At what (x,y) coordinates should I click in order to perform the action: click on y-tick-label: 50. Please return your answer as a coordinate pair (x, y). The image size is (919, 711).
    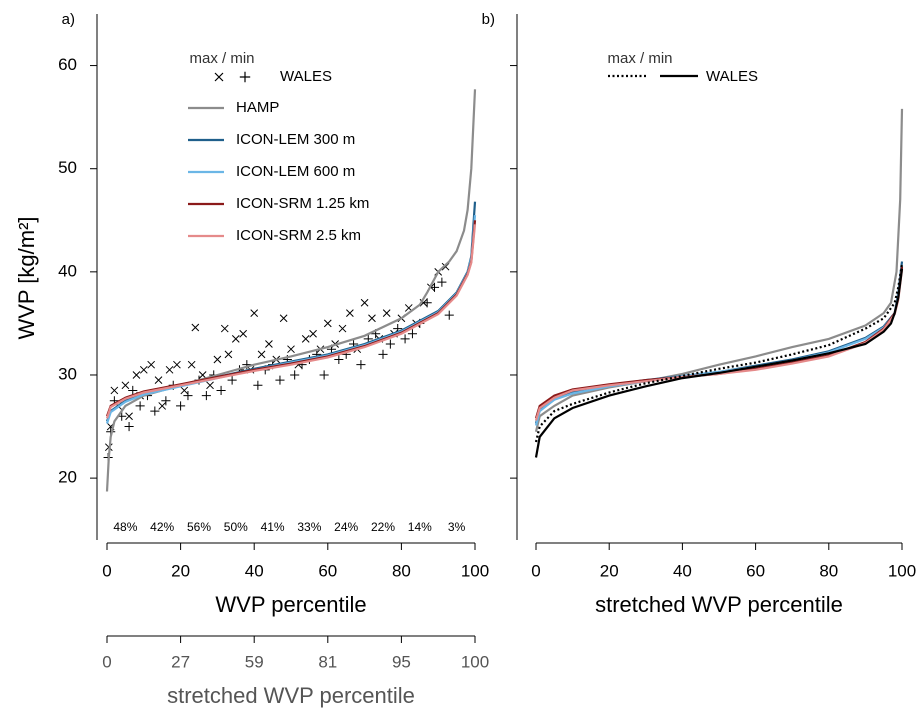
    Looking at the image, I should click on (67, 167).